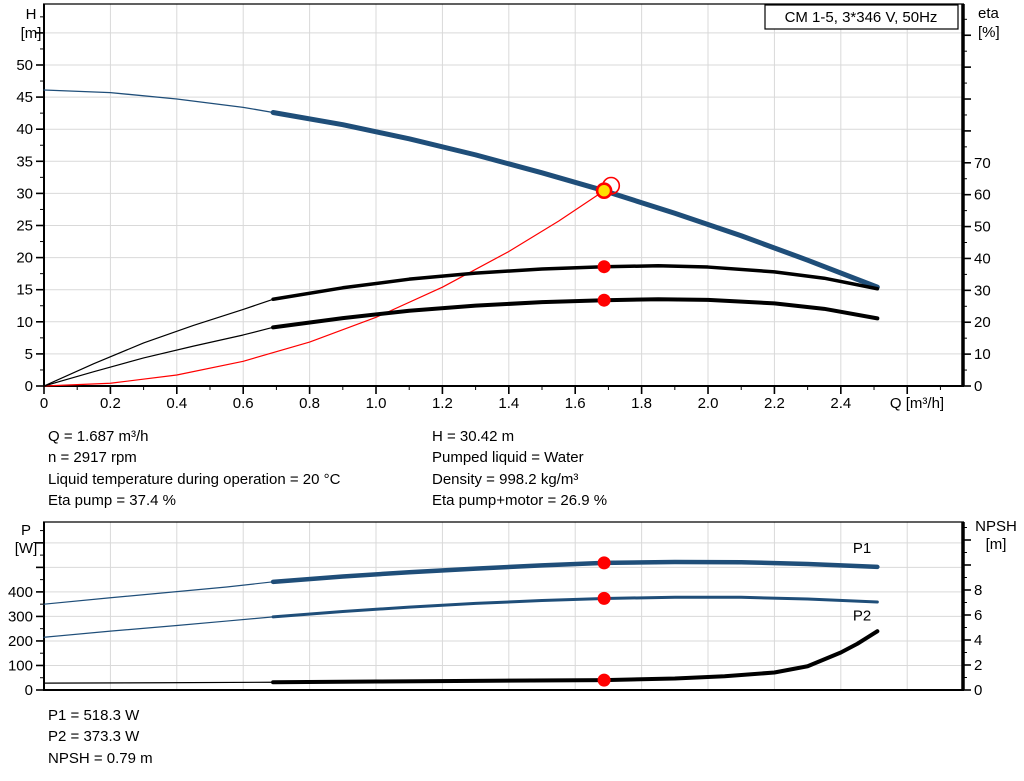 This screenshot has height=781, width=1024. Describe the element at coordinates (505, 479) in the screenshot. I see `info-density: Density = 998.2 kg/m³` at that location.